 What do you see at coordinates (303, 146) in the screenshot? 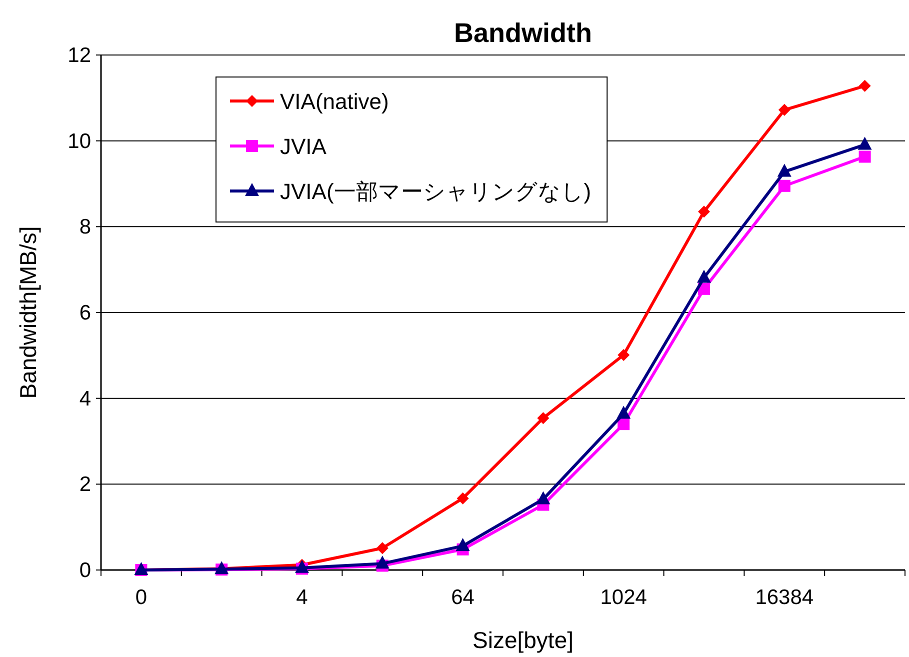
I see `legend-label: JVIA` at bounding box center [303, 146].